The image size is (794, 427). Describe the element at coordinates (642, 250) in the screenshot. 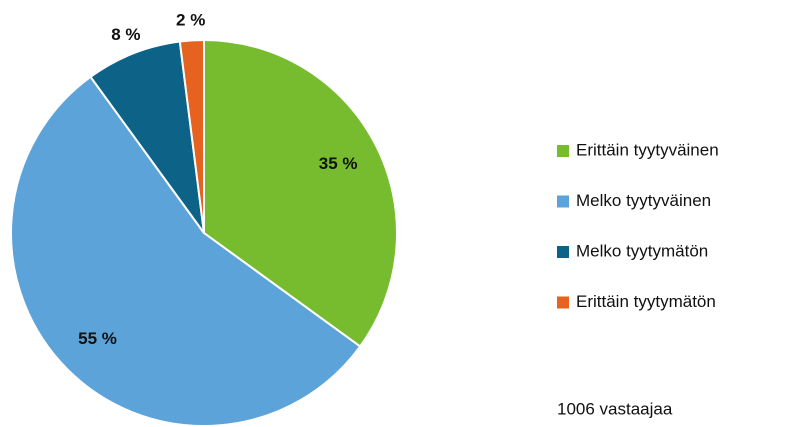

I see `legend-label: Melko tyytymätön` at that location.